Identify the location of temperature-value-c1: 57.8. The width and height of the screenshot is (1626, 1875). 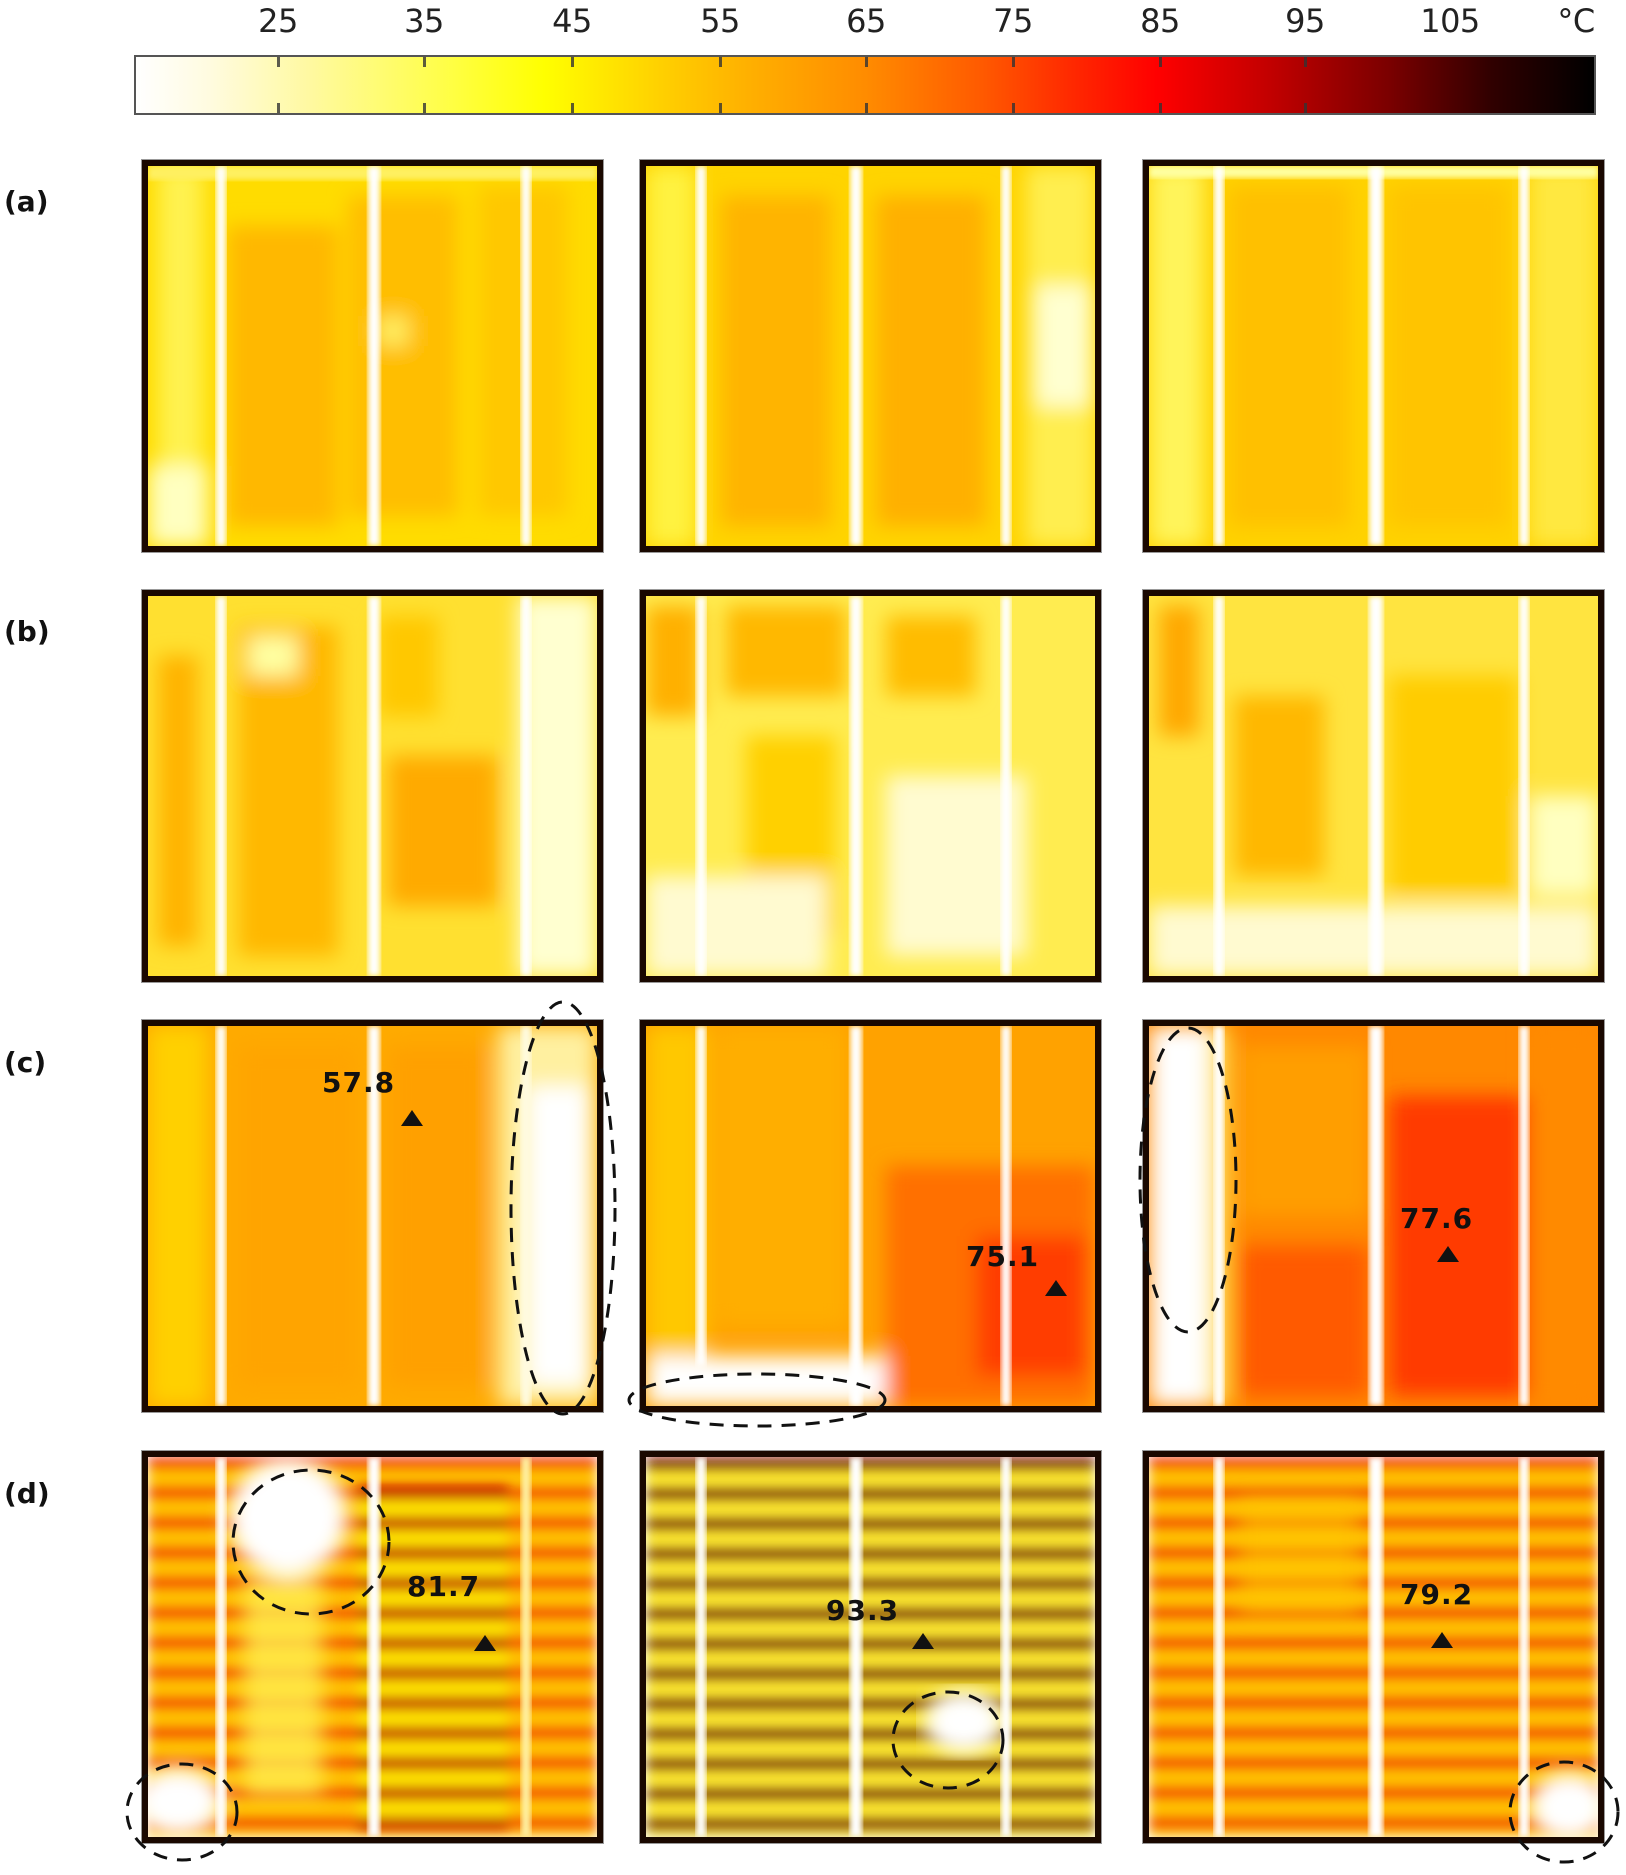
(359, 1082).